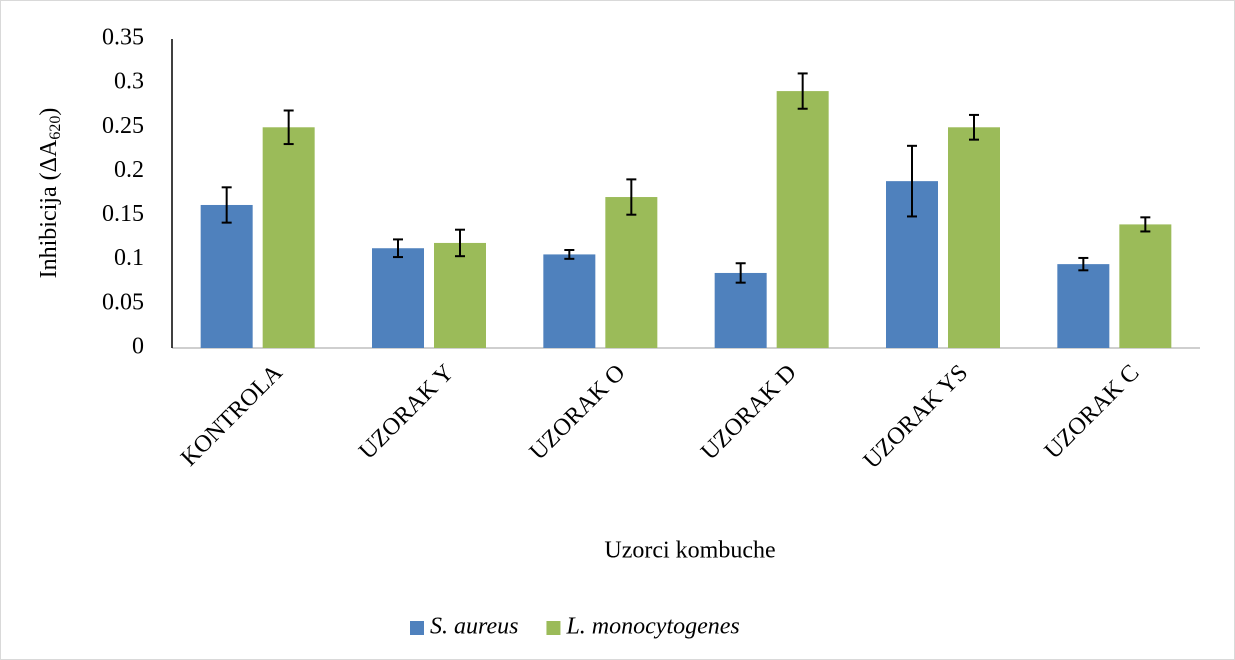 The image size is (1235, 660). What do you see at coordinates (123, 302) in the screenshot?
I see `y-tick-label: 0.05` at bounding box center [123, 302].